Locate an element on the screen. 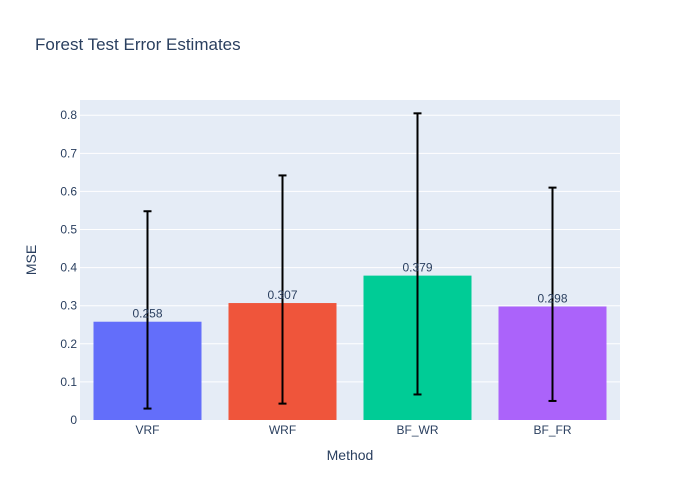  y-tick-label: 0.3 is located at coordinates (68, 306).